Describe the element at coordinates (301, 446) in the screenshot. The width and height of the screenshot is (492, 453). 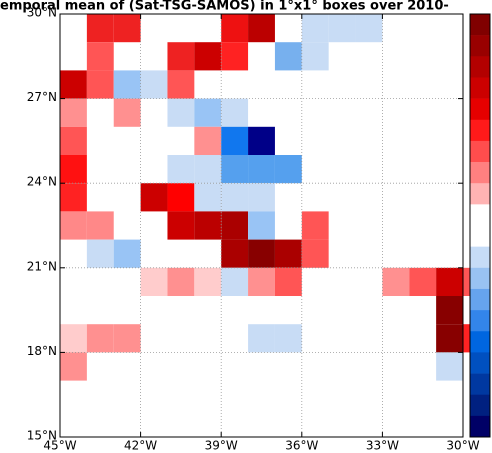
I see `x-tick-label: 36°W` at that location.